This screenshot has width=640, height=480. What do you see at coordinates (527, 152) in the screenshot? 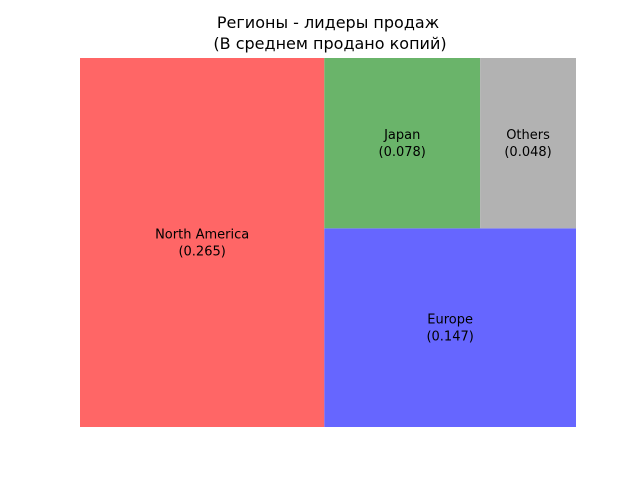
I see `tile-value-others: (0.048)` at bounding box center [527, 152].